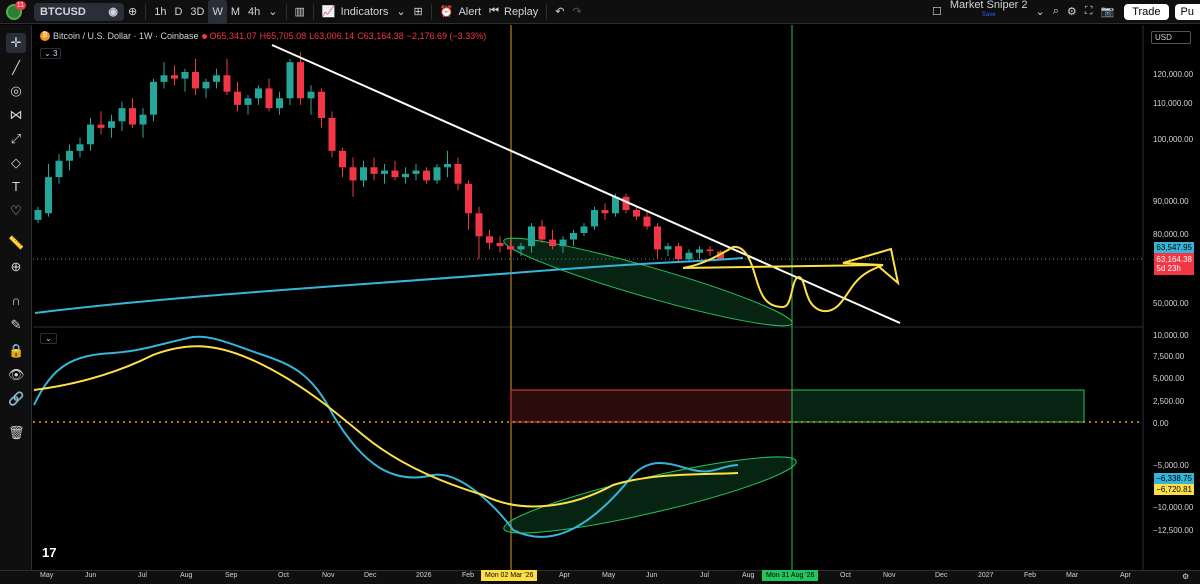 The width and height of the screenshot is (1200, 584). What do you see at coordinates (1171, 303) in the screenshot?
I see `price-tick-label: 50,000.00` at bounding box center [1171, 303].